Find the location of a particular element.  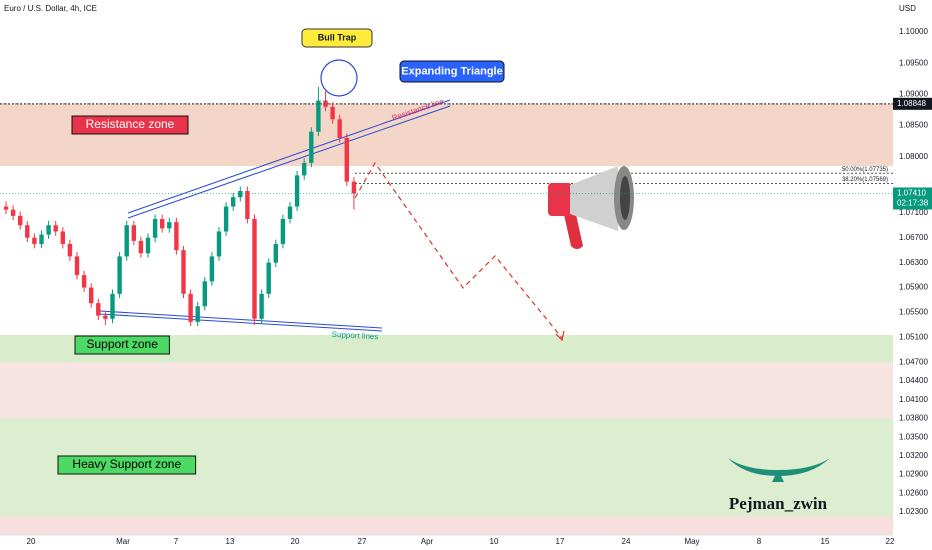

x-tick-label: 27 is located at coordinates (362, 541).